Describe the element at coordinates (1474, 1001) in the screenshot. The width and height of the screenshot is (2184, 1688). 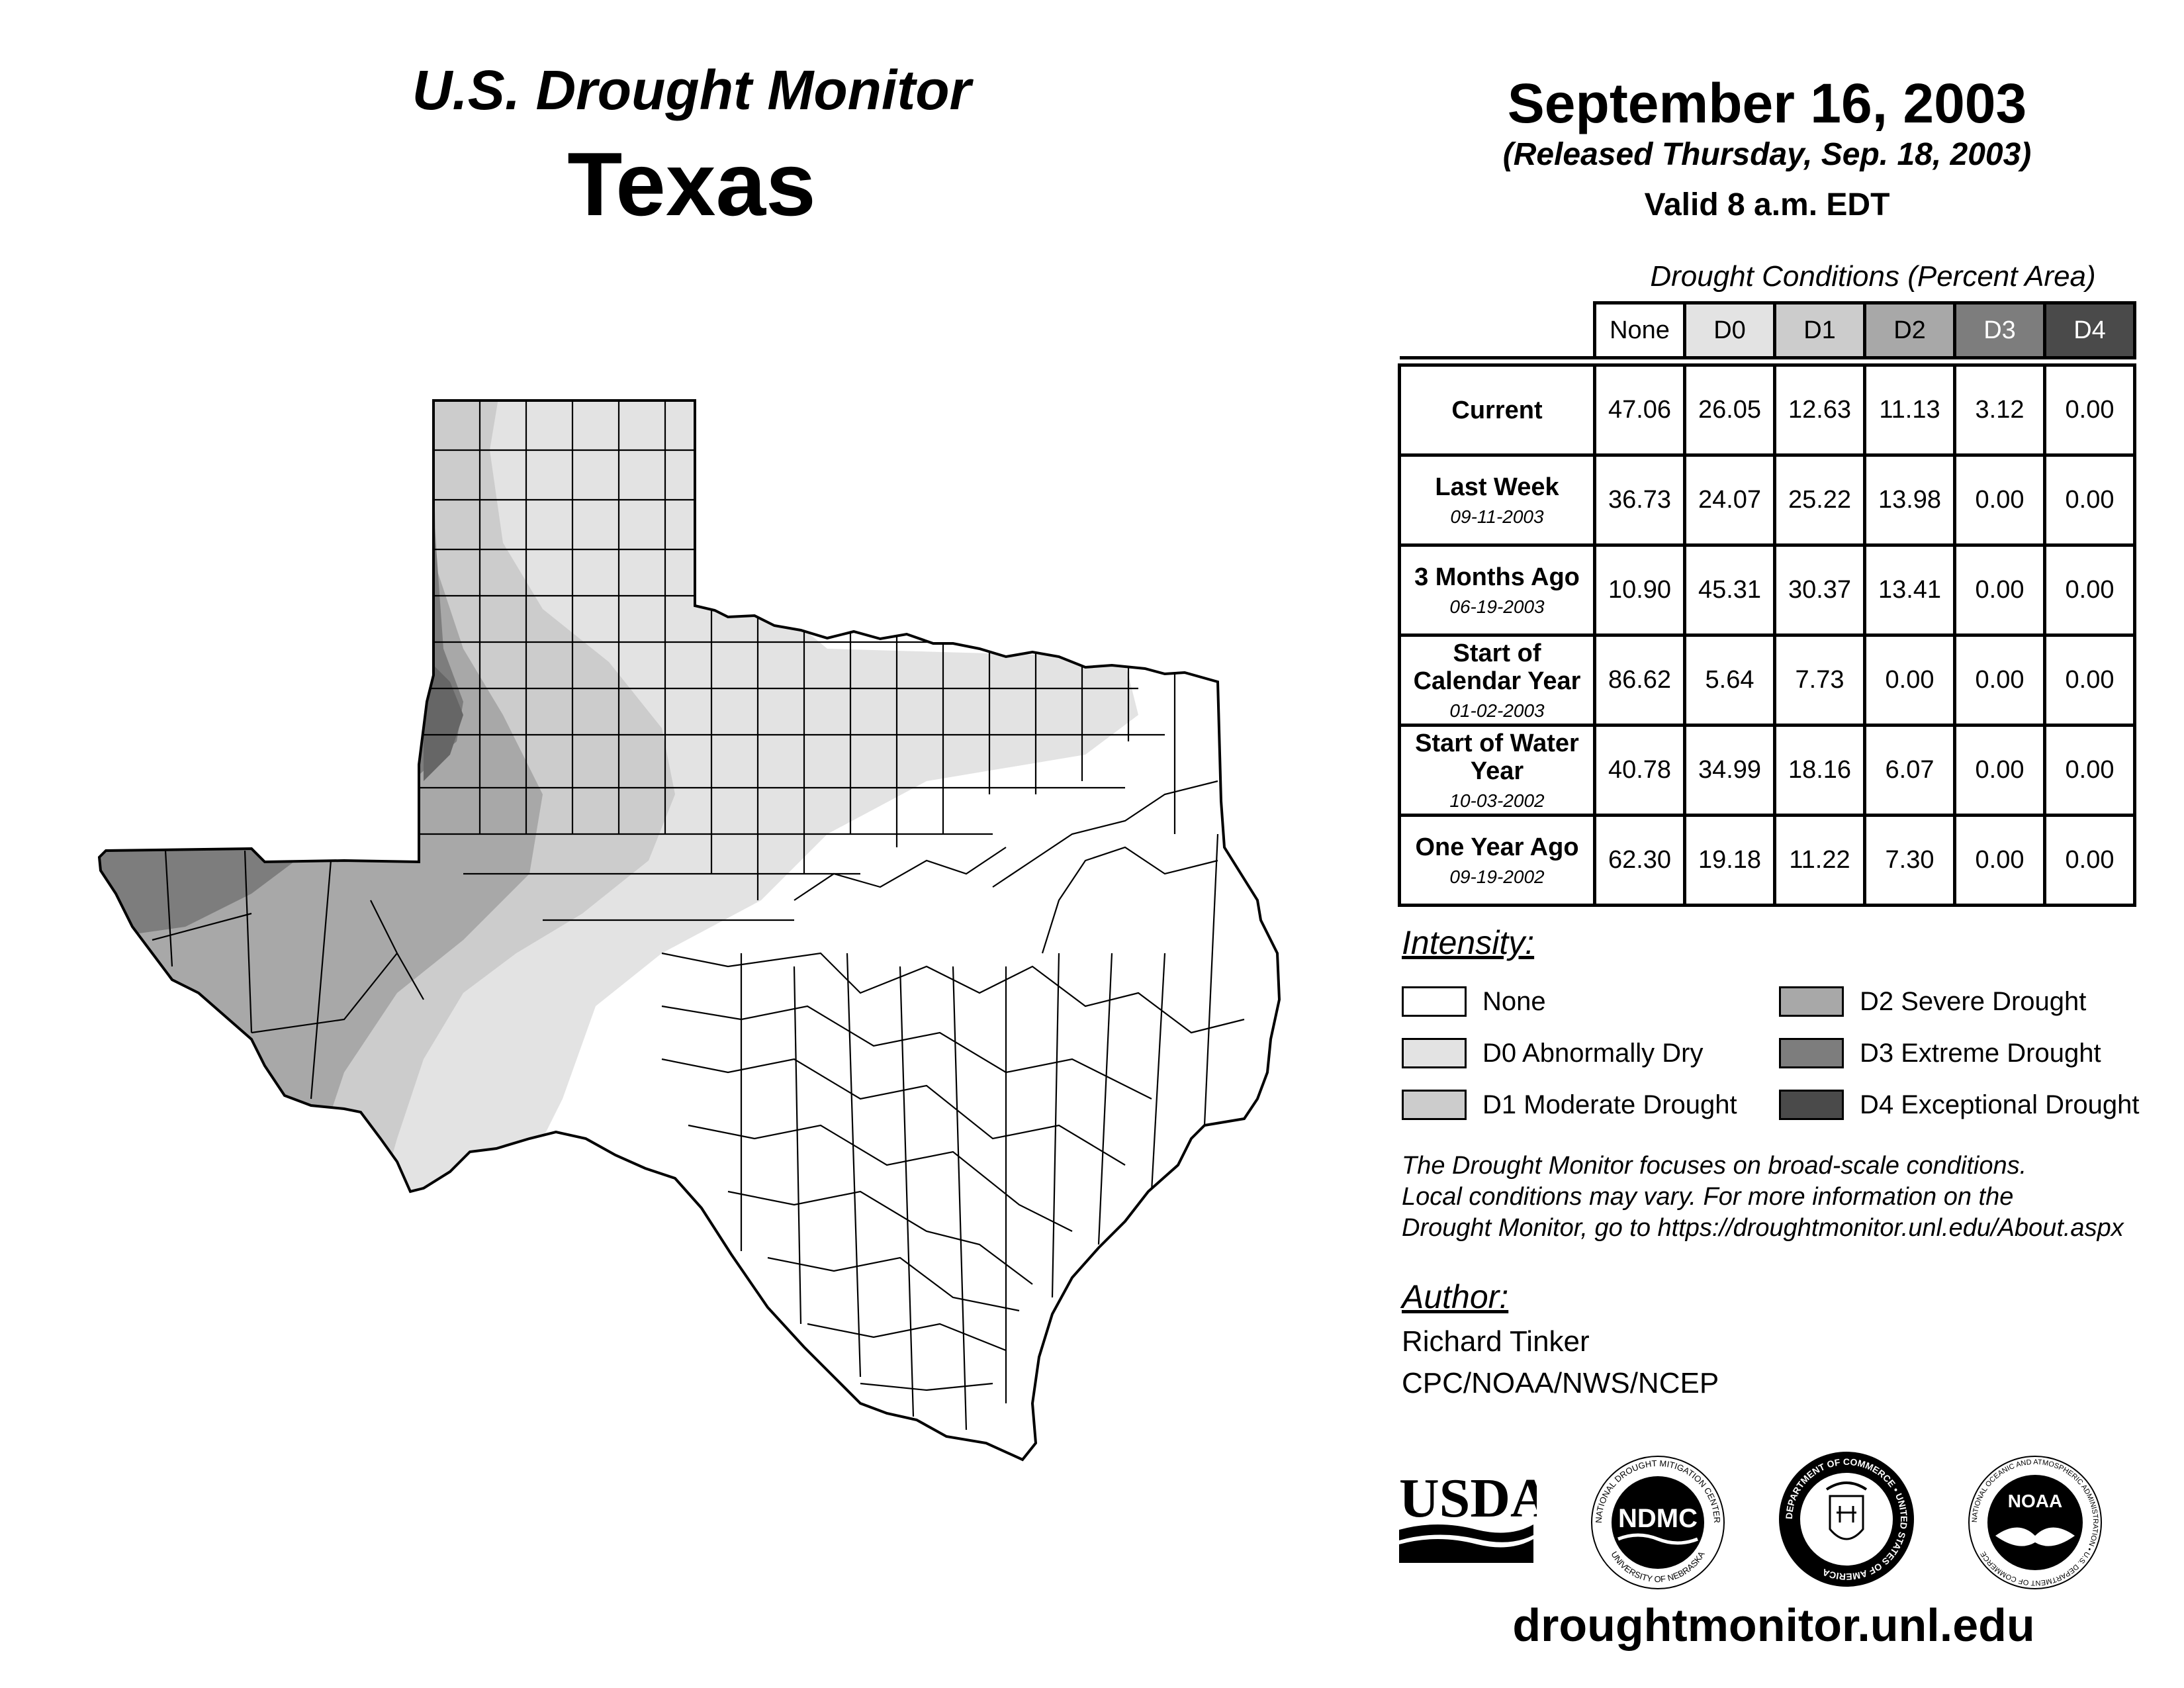
I see `legend-item-none: None` at that location.